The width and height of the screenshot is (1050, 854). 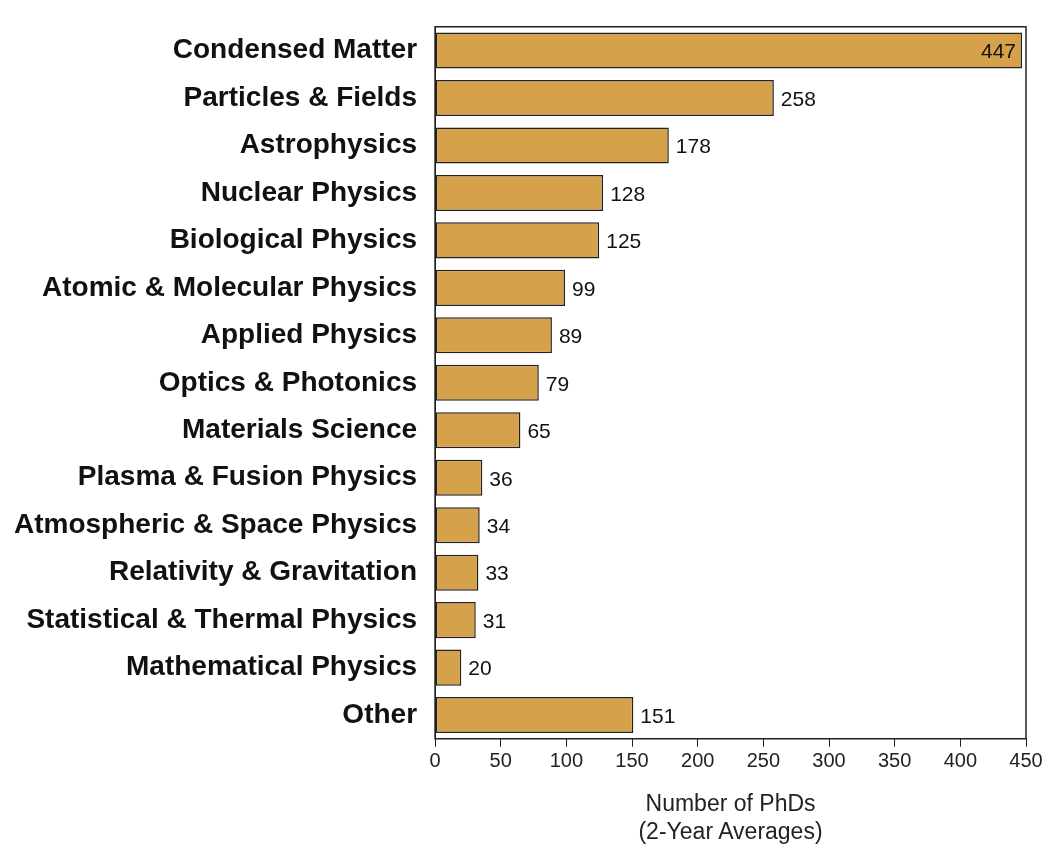 I want to click on data-label: 33, so click(x=497, y=573).